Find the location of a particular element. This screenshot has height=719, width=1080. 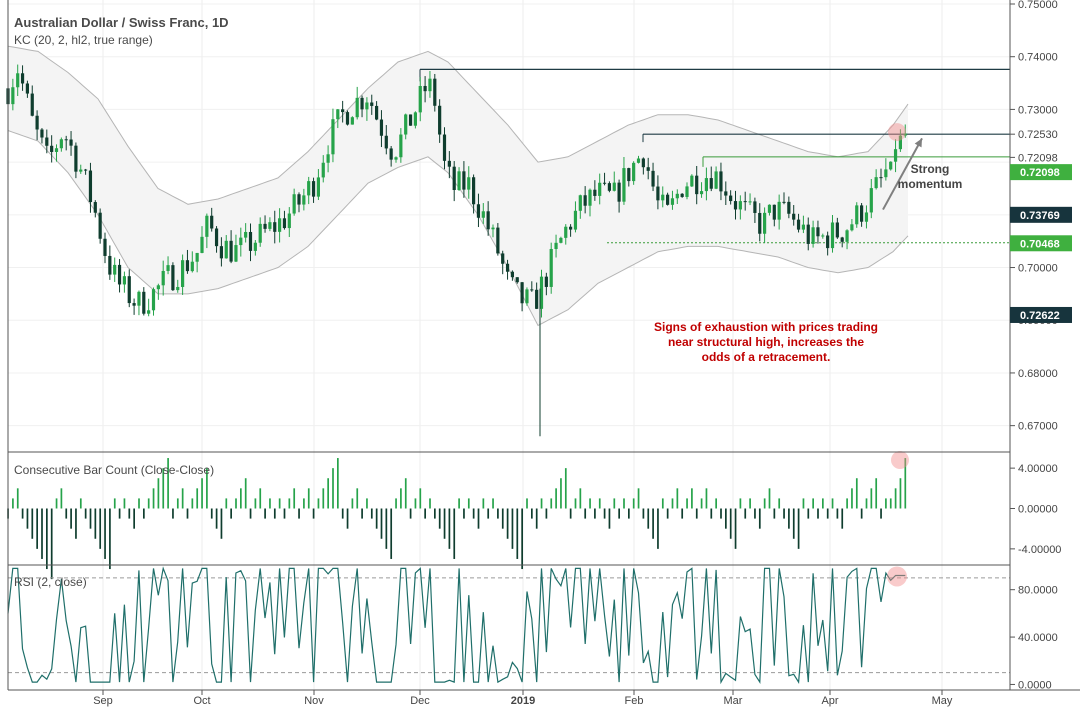

price-tick-label: 0.75000 is located at coordinates (1038, 5).